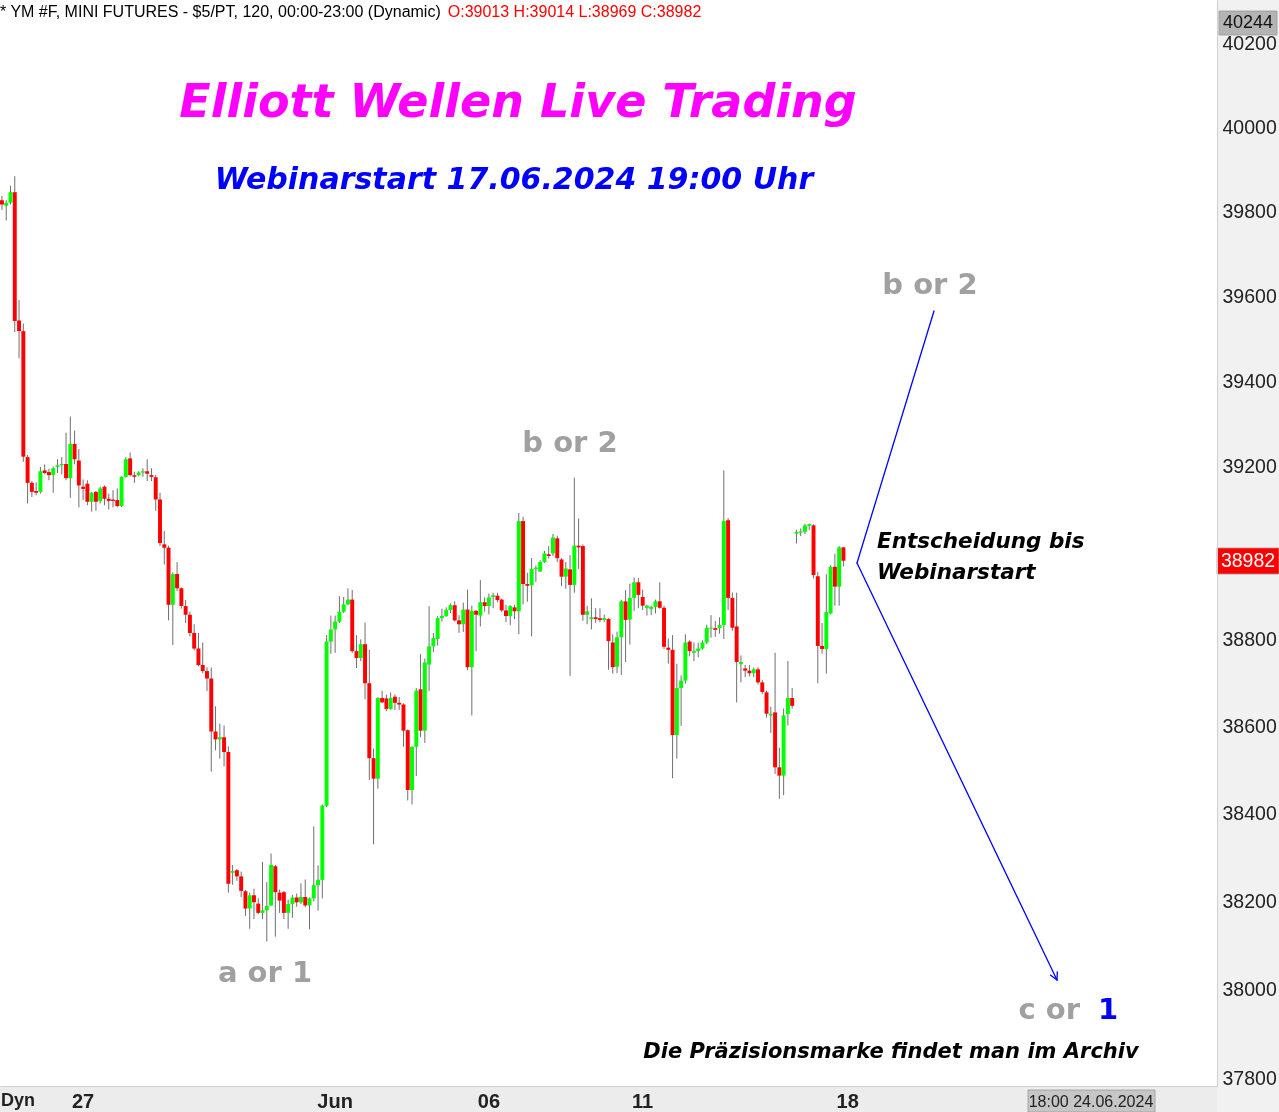  Describe the element at coordinates (1249, 380) in the screenshot. I see `y-tick-label: 39400` at that location.